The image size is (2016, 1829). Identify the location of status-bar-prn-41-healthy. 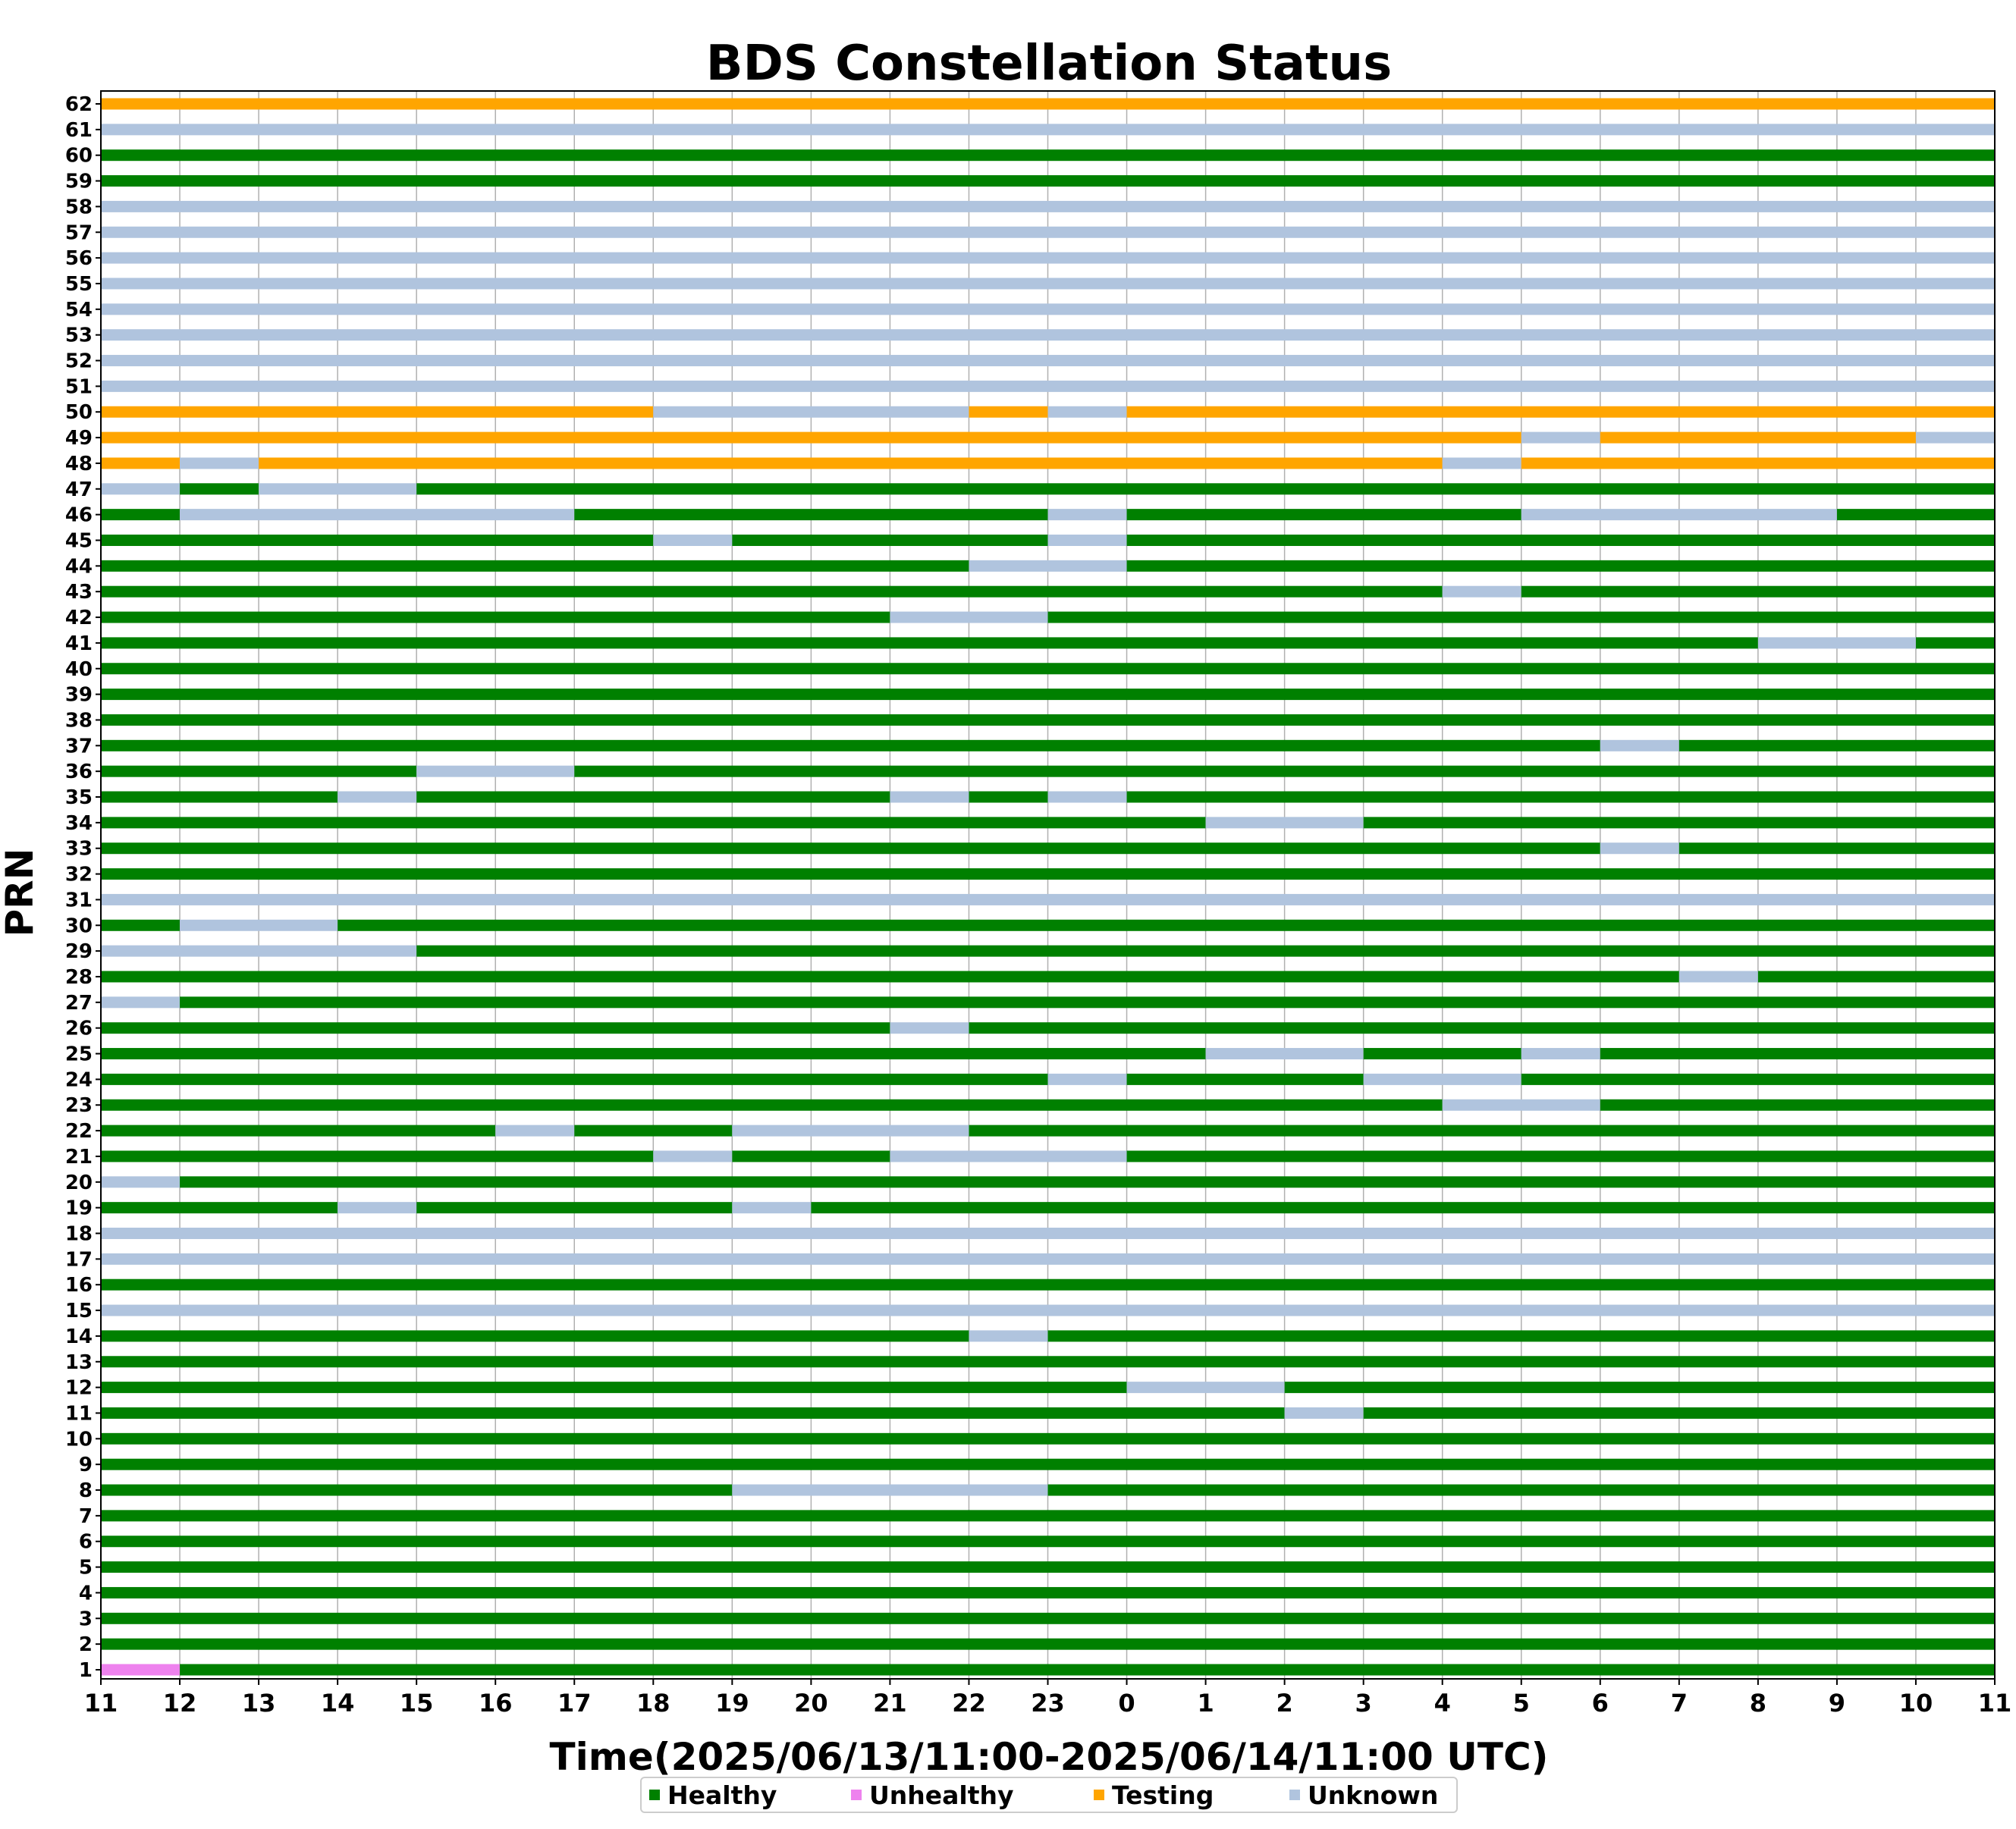
(1955, 643).